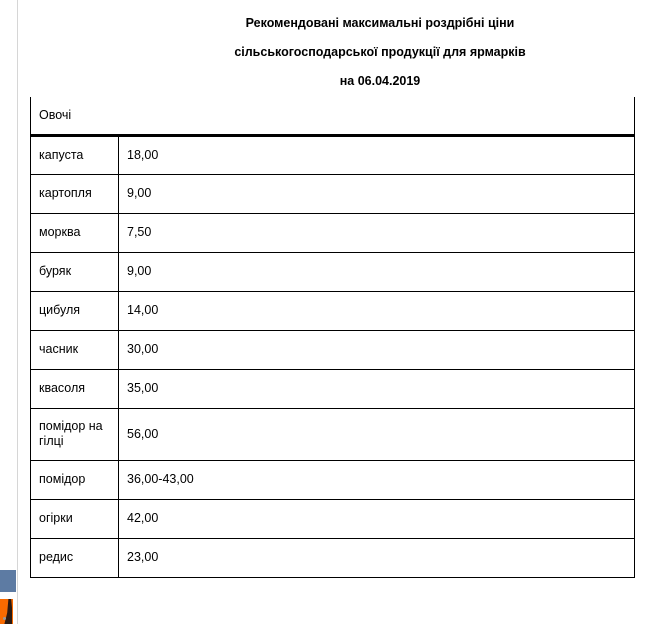  Describe the element at coordinates (74, 193) in the screenshot. I see `product-name-cell: картопля` at that location.